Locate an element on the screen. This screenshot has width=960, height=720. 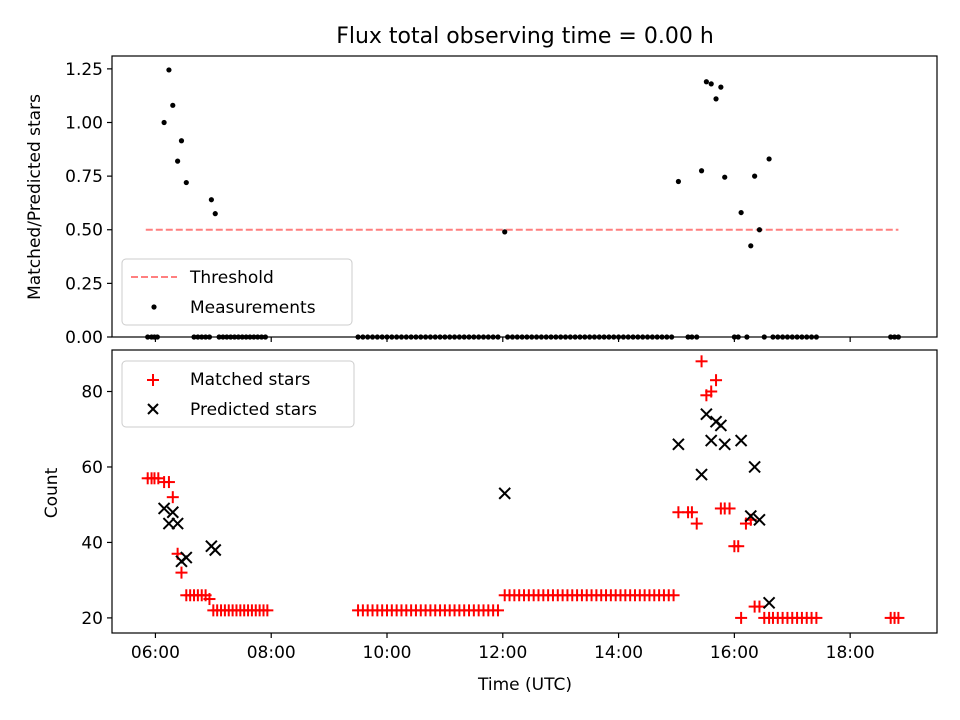
bottom-x-tick-label: 14:00 is located at coordinates (618, 653).